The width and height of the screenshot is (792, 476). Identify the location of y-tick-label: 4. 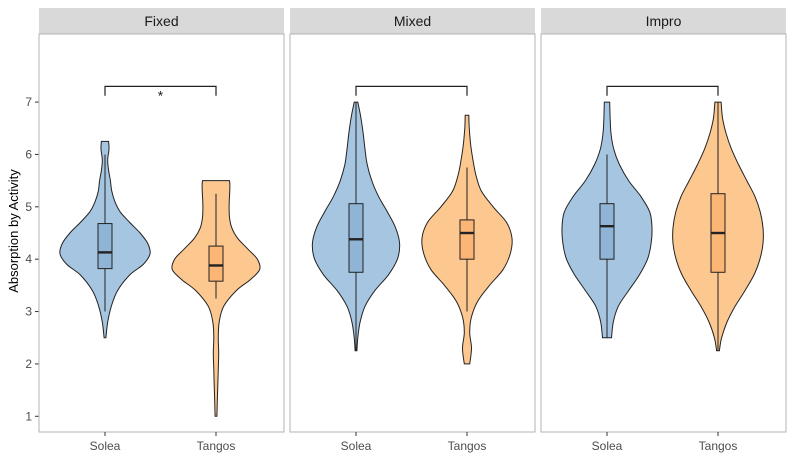
(28, 259).